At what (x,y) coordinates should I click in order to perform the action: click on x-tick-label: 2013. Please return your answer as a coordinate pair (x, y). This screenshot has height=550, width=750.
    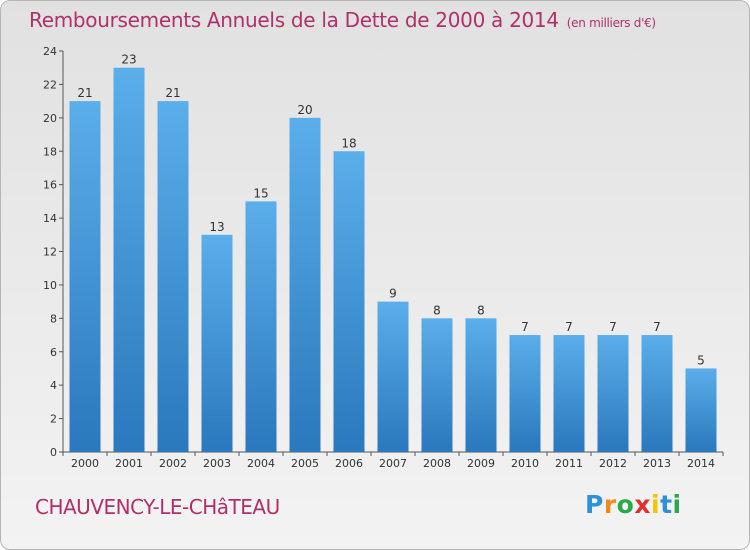
    Looking at the image, I should click on (657, 463).